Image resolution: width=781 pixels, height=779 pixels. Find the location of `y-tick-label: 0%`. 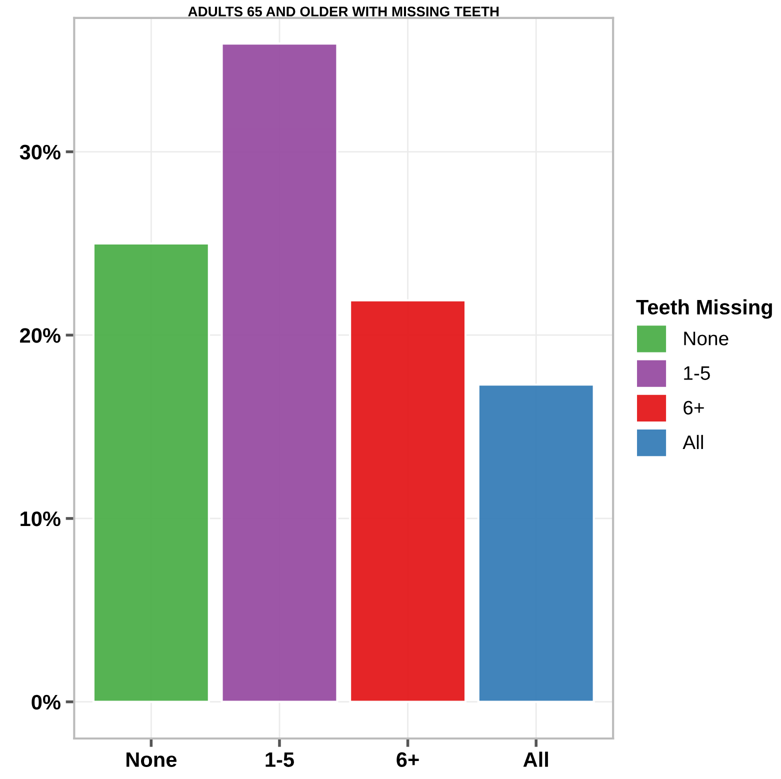

y-tick-label: 0% is located at coordinates (46, 702).